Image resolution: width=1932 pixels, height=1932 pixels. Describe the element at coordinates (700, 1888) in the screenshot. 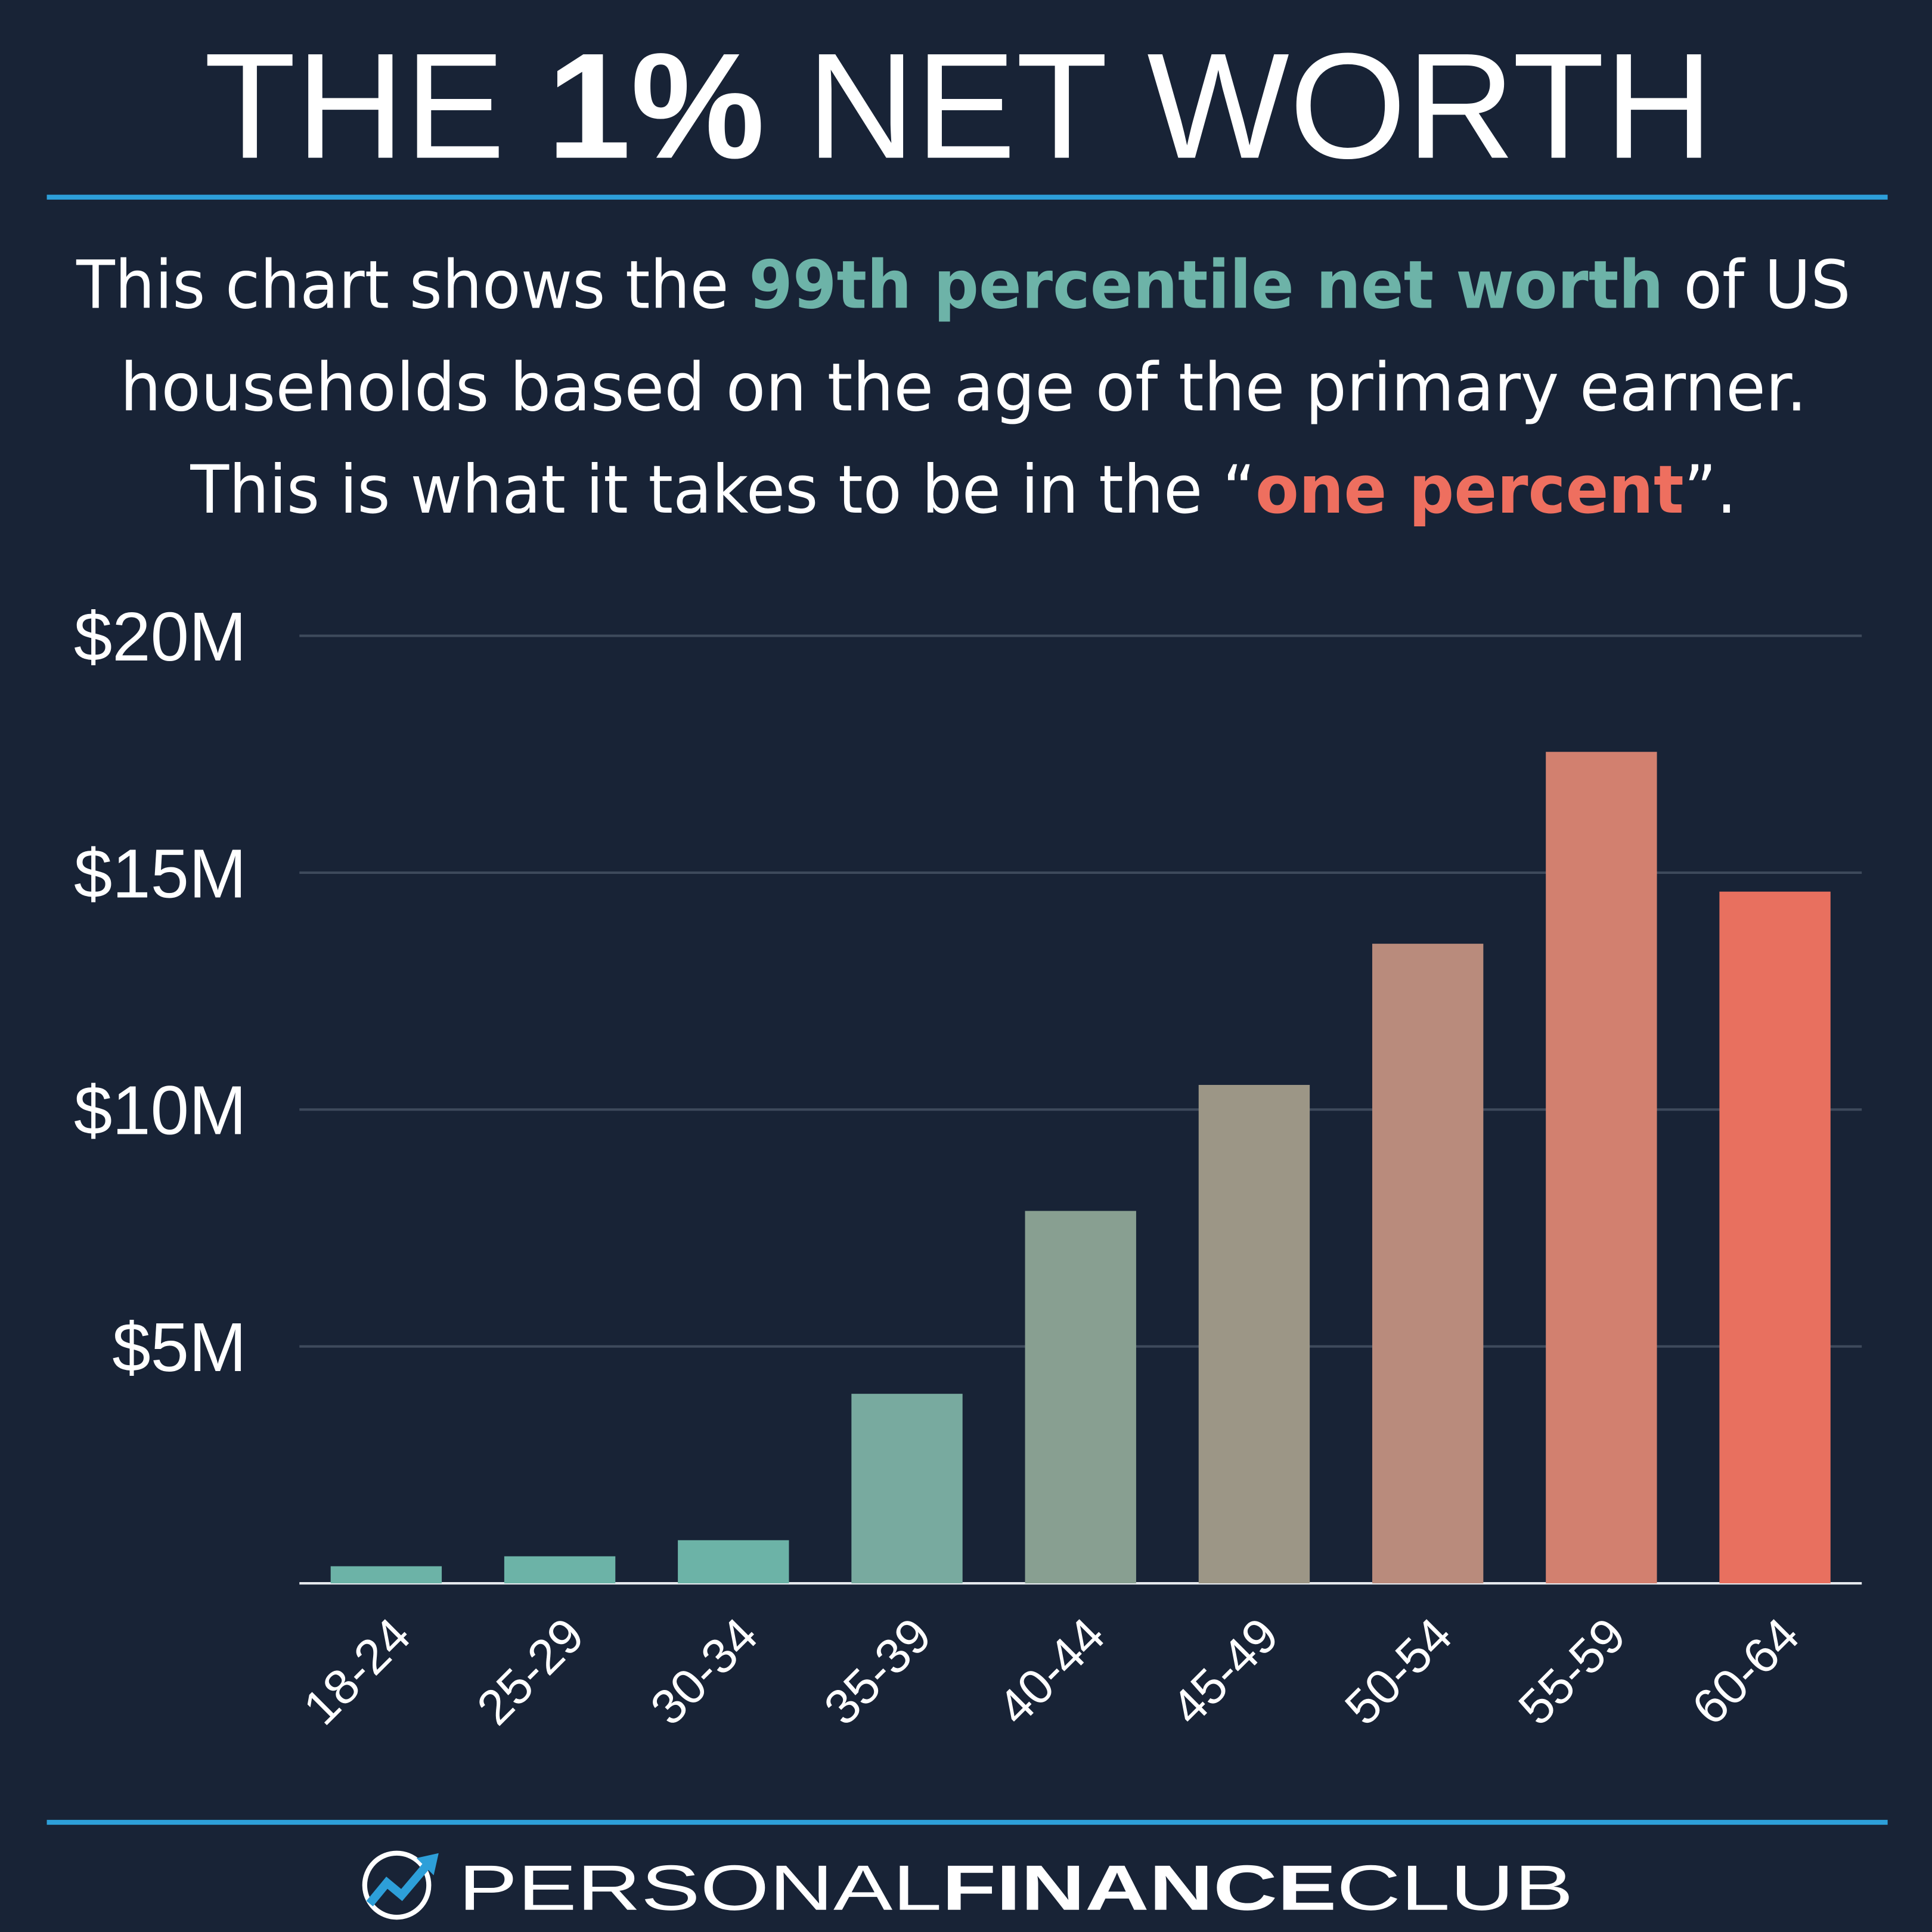

I see `footer-part: PERSONAL` at that location.